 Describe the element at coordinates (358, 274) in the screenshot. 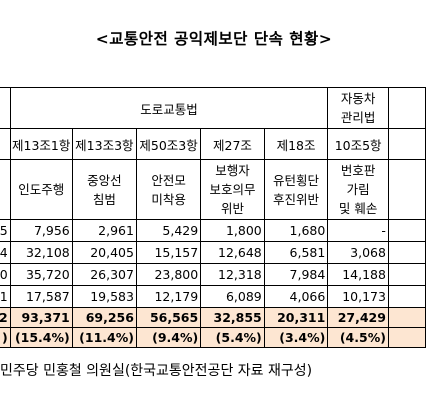

I see `table-cell: 14,188` at that location.